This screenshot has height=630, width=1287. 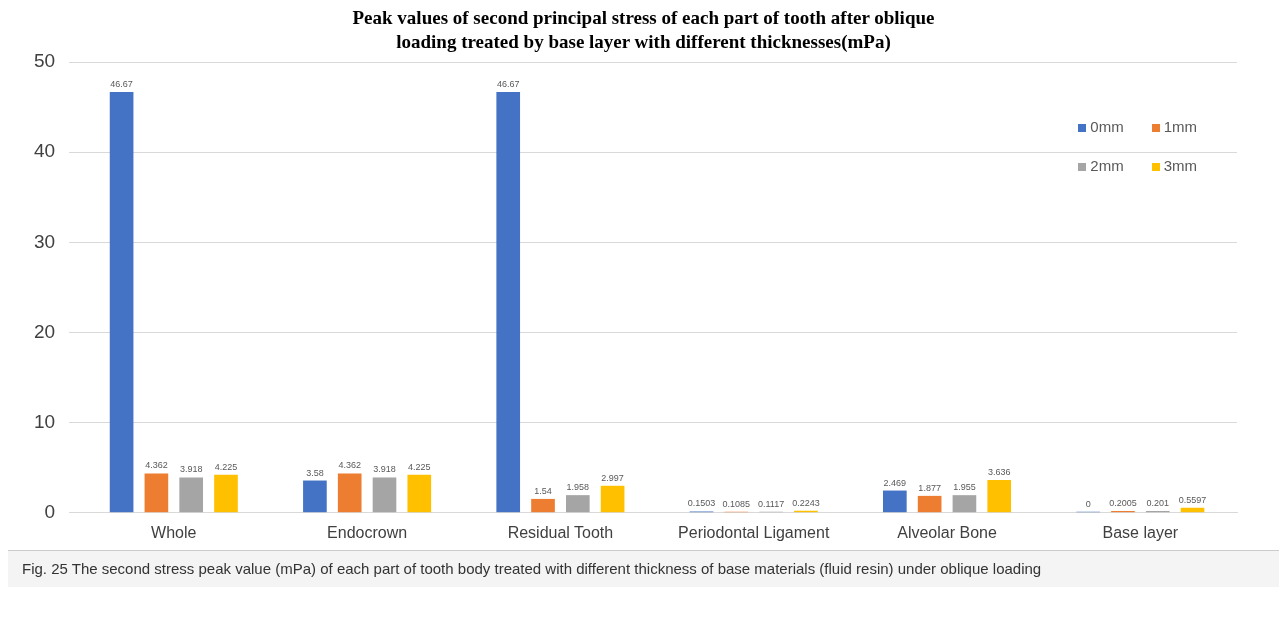 I want to click on x-tick-label: Residual Tooth, so click(x=560, y=532).